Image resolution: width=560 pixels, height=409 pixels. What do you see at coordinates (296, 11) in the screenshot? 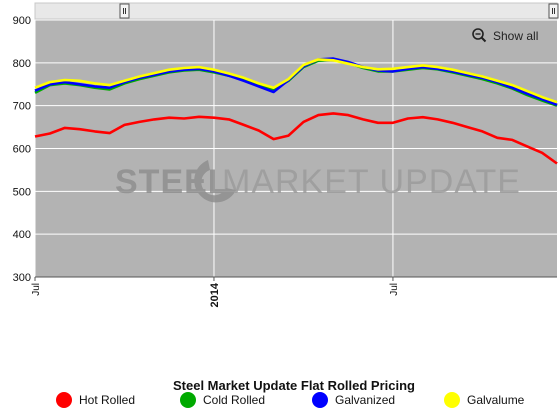
I see `range-navigator` at bounding box center [296, 11].